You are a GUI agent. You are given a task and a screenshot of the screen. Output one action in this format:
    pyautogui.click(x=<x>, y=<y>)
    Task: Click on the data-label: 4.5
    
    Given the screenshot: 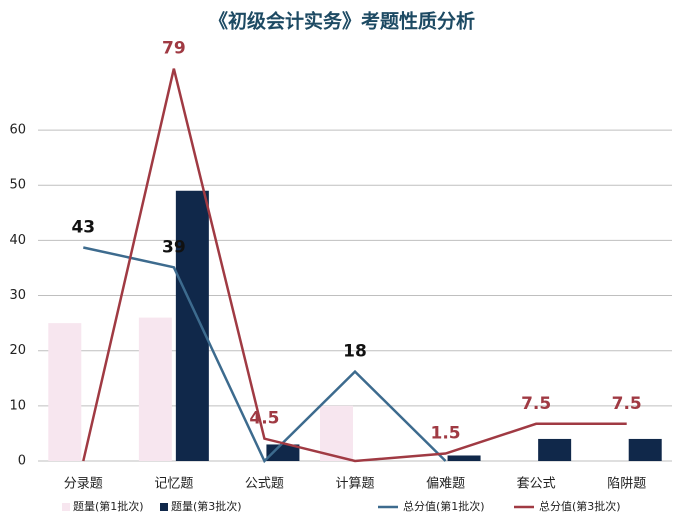 What is the action you would take?
    pyautogui.click(x=264, y=419)
    